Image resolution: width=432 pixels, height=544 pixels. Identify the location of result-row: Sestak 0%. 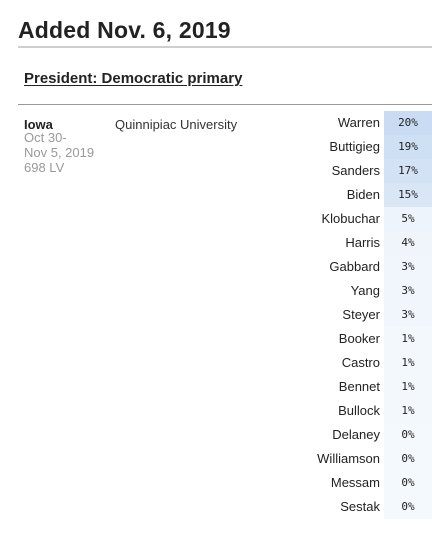
(366, 507).